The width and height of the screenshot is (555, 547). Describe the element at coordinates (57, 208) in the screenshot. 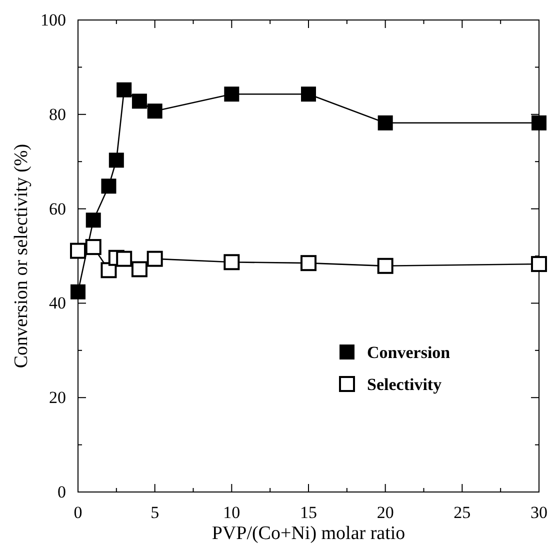

I see `y-tick-label: 60` at that location.